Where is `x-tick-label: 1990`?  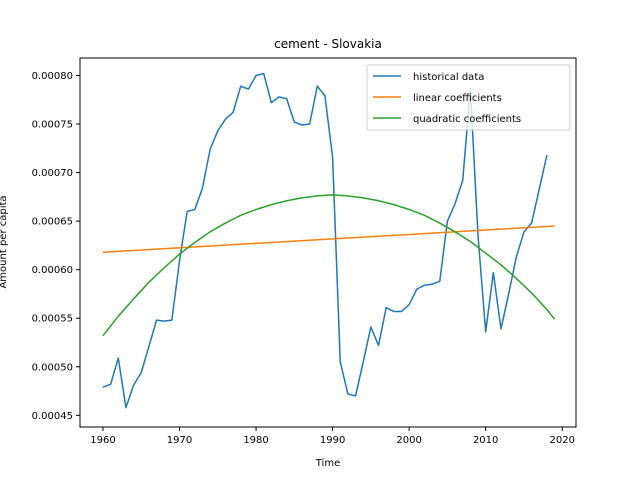 x-tick-label: 1990 is located at coordinates (332, 440).